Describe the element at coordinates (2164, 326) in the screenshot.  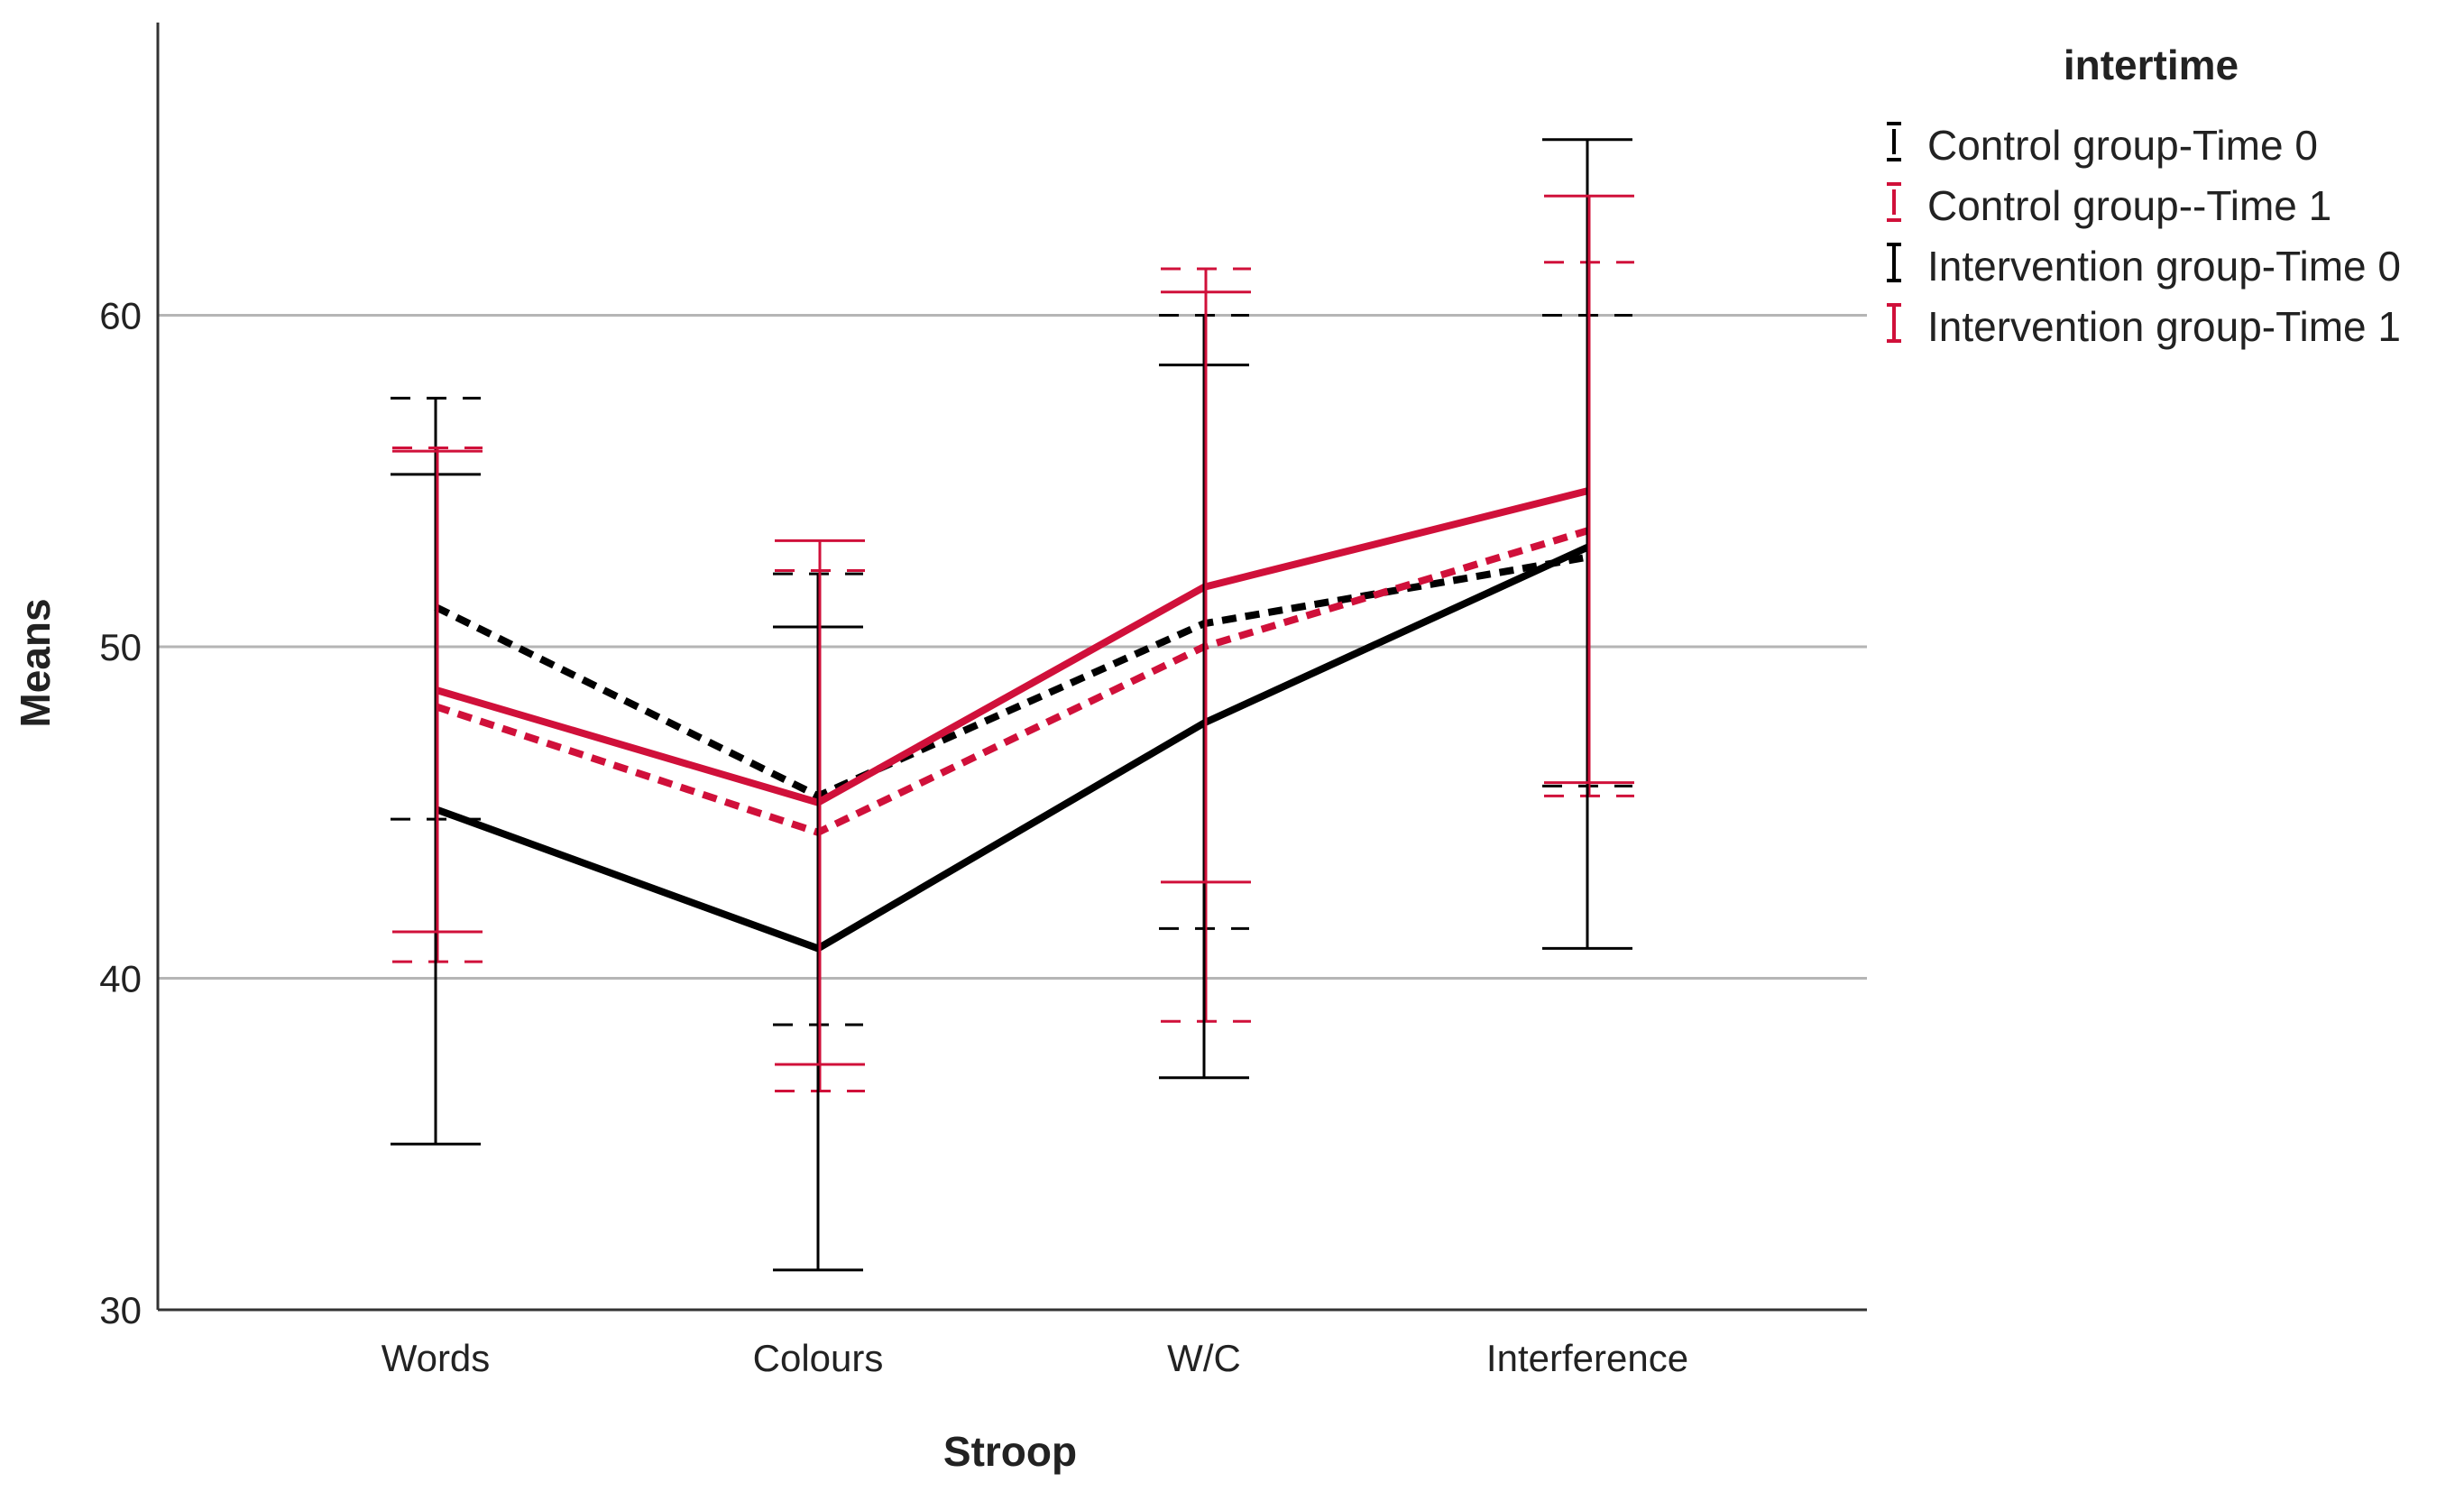
I see `legend-label: Intervention group-Time 1` at that location.